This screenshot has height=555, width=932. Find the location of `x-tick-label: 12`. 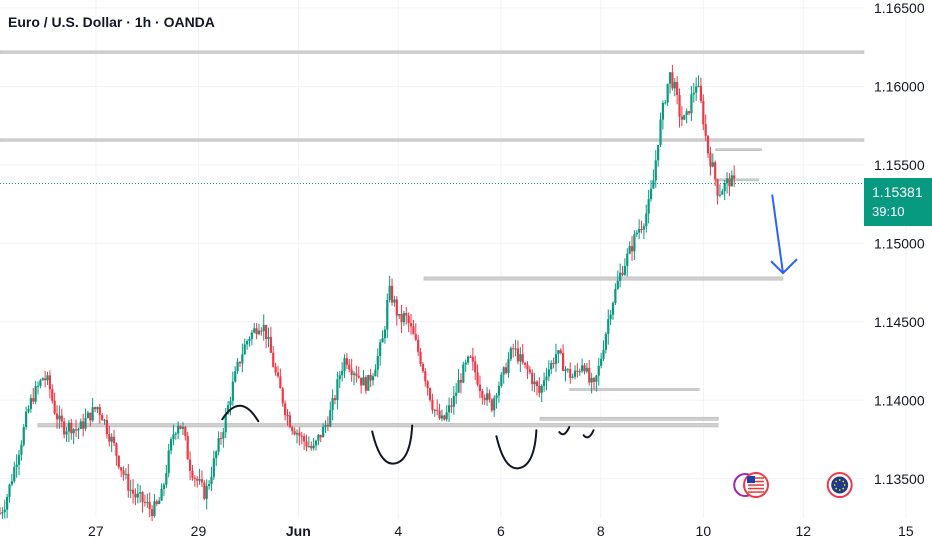

x-tick-label: 12 is located at coordinates (803, 531).